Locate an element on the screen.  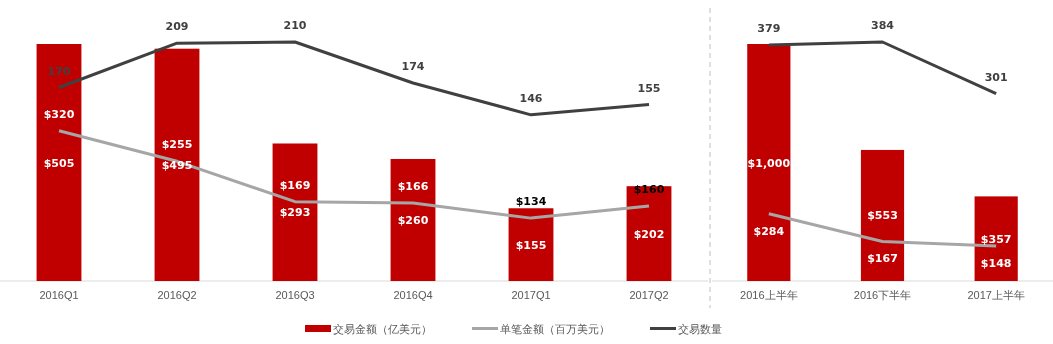
x-tick-label: 2017上半年 is located at coordinates (996, 295).